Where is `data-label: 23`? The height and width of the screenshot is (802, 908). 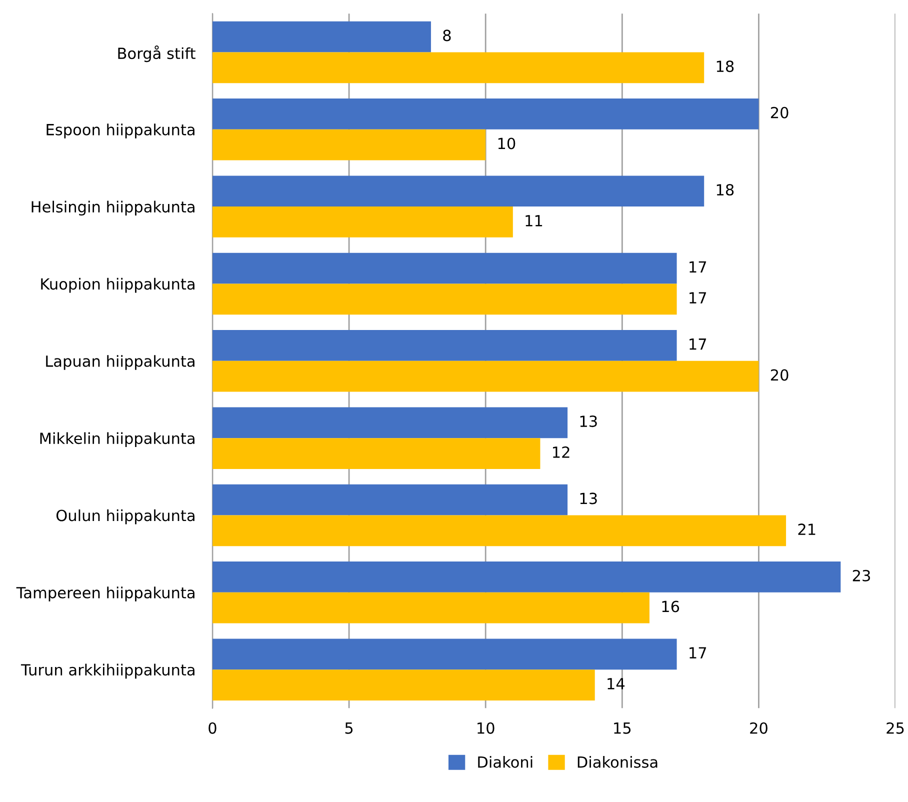
data-label: 23 is located at coordinates (861, 576).